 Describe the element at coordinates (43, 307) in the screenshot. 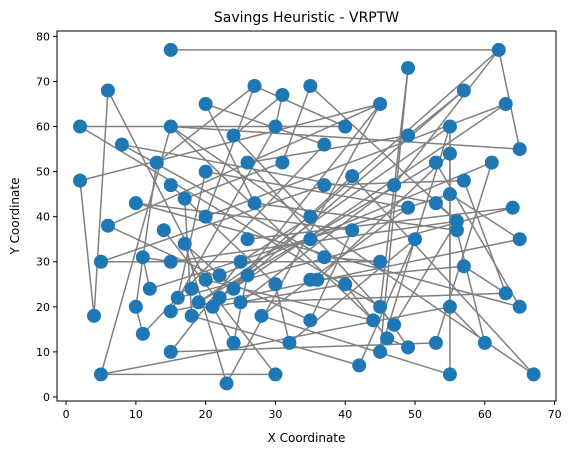

I see `y-tick-label: 20` at that location.